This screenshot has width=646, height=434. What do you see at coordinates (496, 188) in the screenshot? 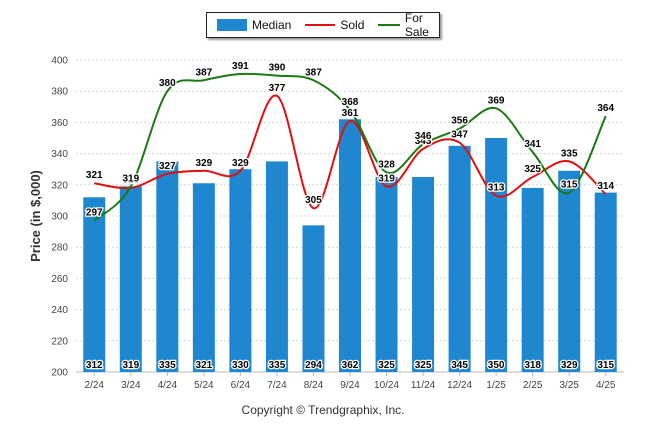
I see `data-label-sold: 313` at bounding box center [496, 188].